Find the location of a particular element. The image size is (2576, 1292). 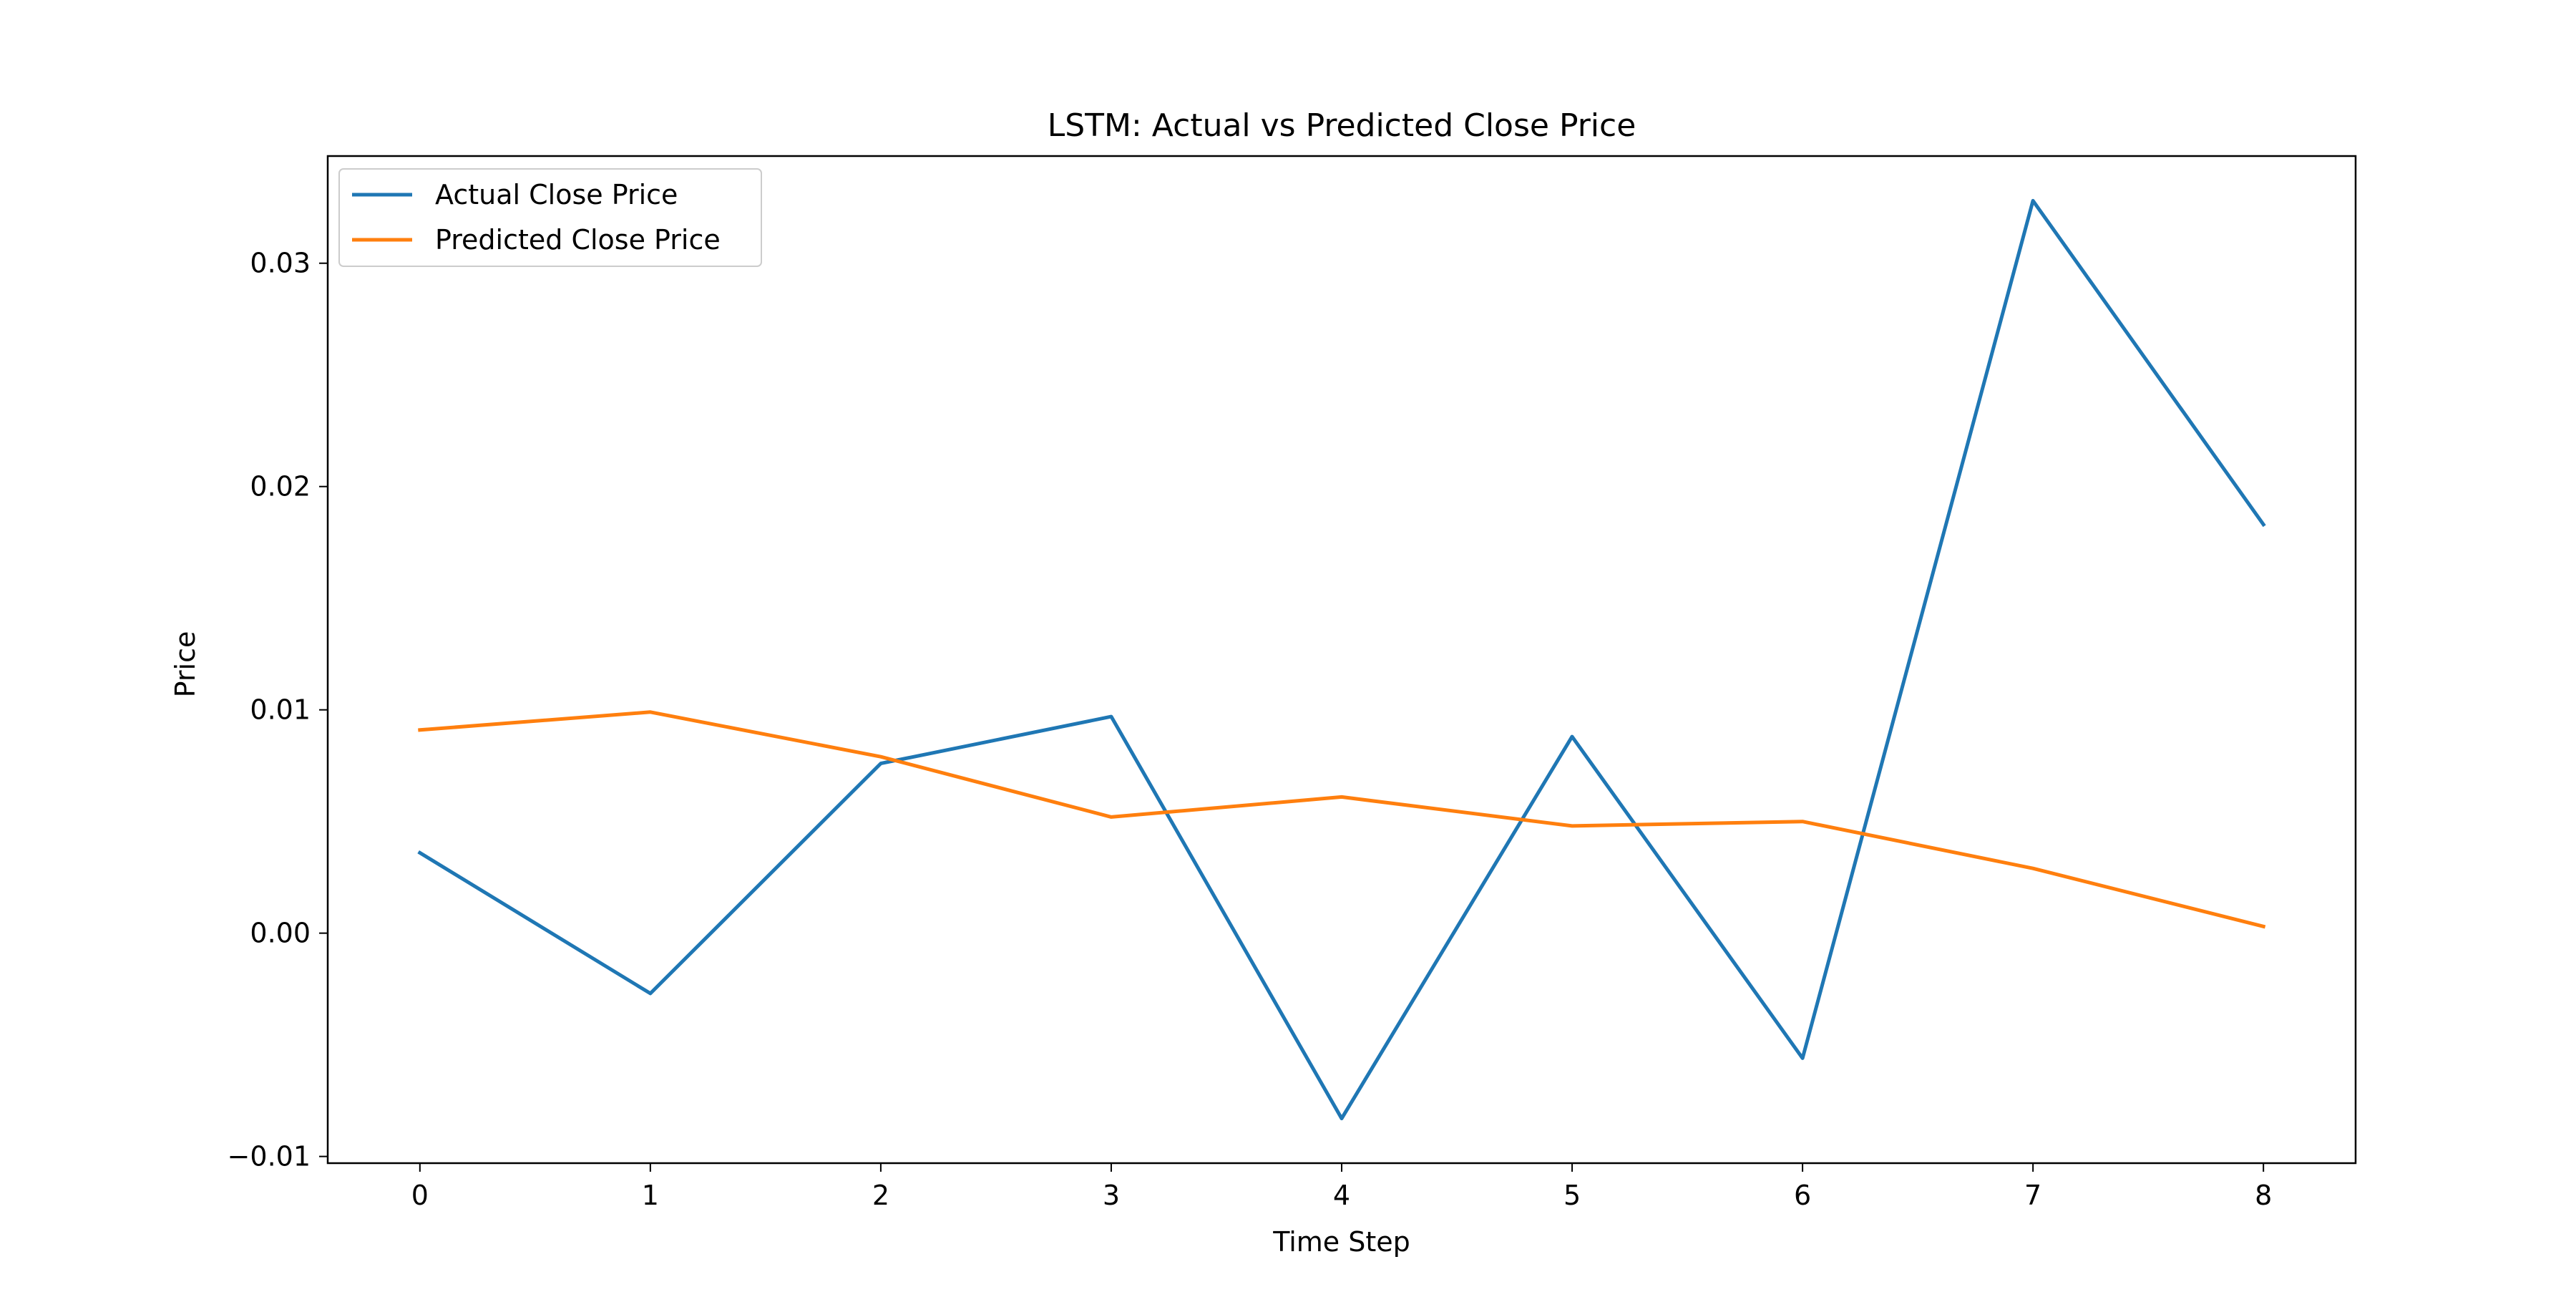

x-tick-label: 0 is located at coordinates (420, 1195).